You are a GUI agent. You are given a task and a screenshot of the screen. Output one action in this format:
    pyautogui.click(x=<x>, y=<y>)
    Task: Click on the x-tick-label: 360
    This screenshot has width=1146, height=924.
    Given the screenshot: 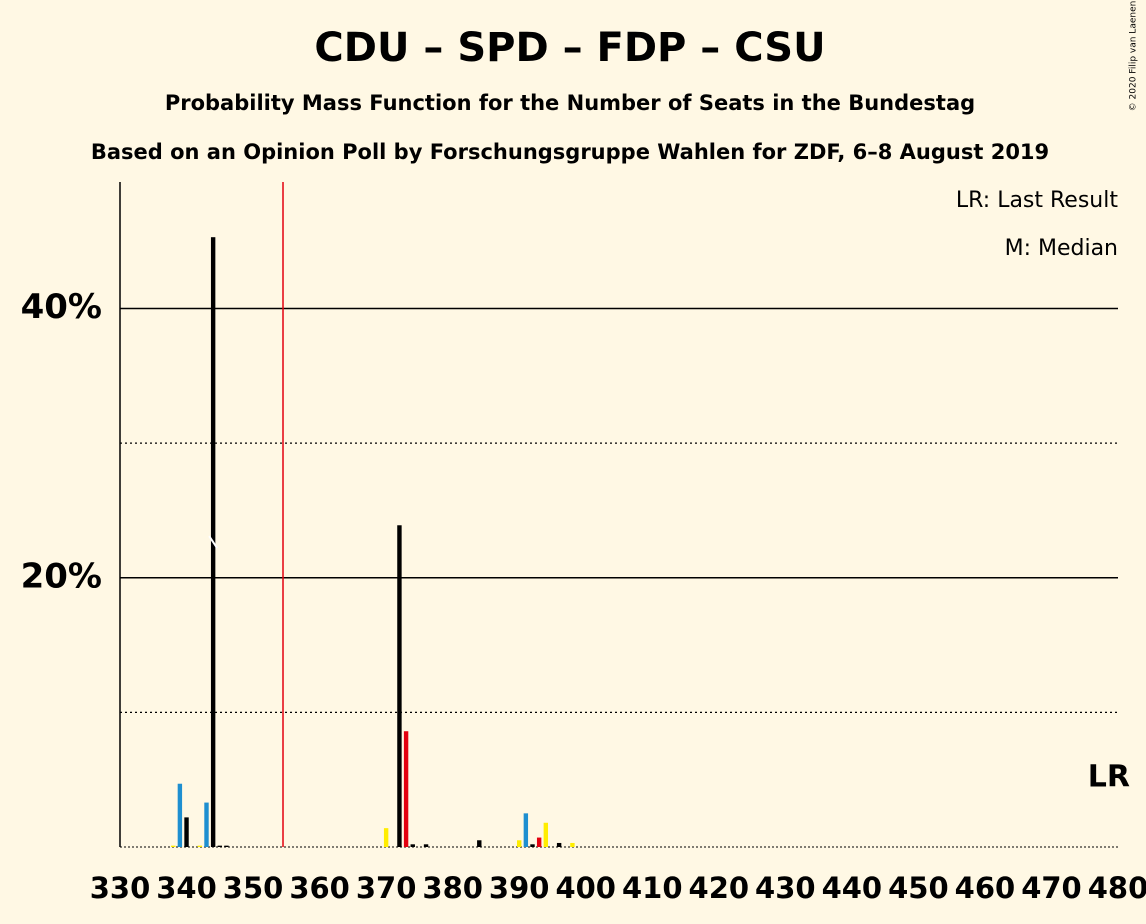 What is the action you would take?
    pyautogui.click(x=319, y=888)
    